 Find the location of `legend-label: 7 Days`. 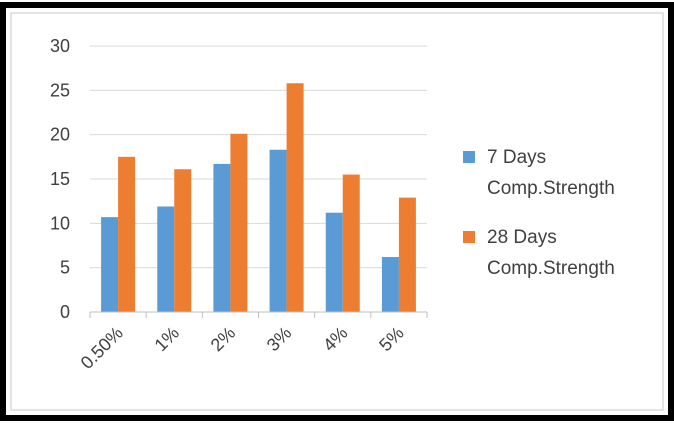

legend-label: 7 Days is located at coordinates (516, 157).